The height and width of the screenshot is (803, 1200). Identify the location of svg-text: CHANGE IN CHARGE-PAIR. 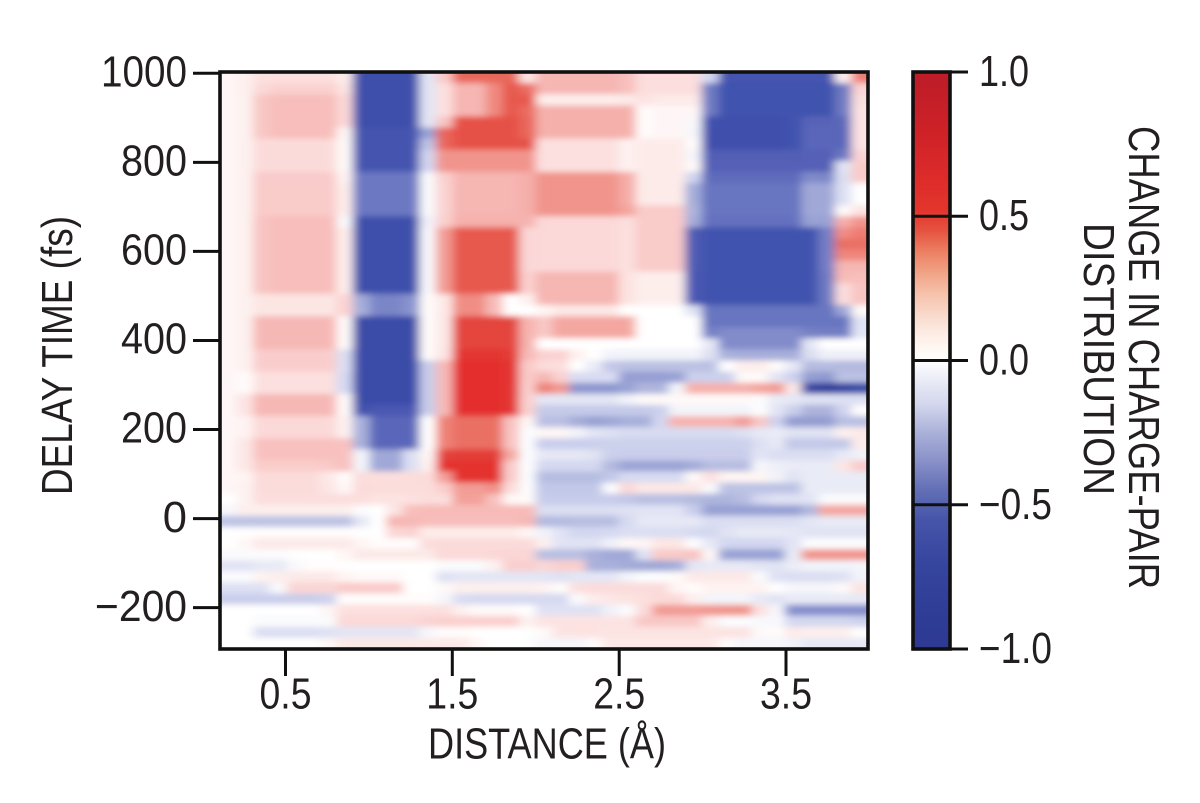
(1143, 357).